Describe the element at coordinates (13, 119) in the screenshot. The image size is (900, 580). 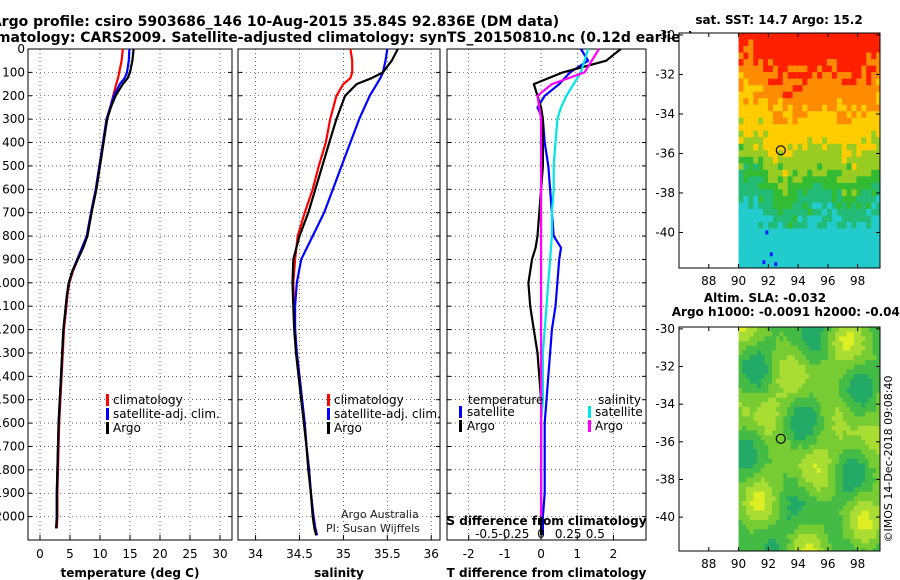
I see `depth-tick-label: 300` at that location.